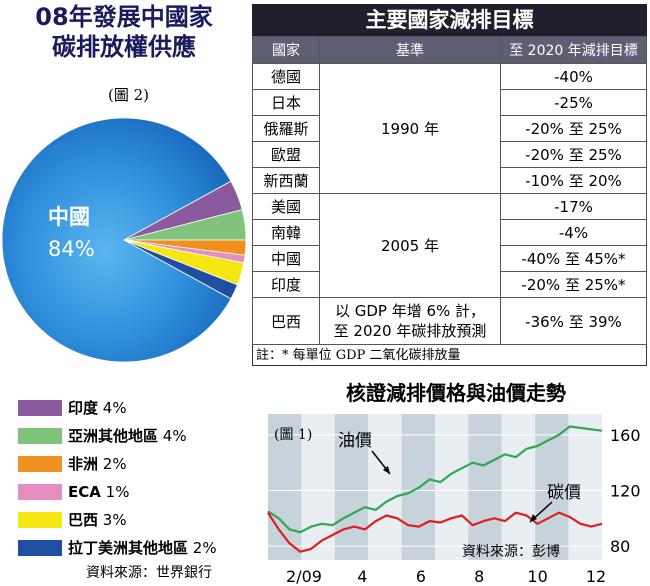 This screenshot has height=586, width=650. Describe the element at coordinates (573, 102) in the screenshot. I see `cell-target: -25%` at that location.